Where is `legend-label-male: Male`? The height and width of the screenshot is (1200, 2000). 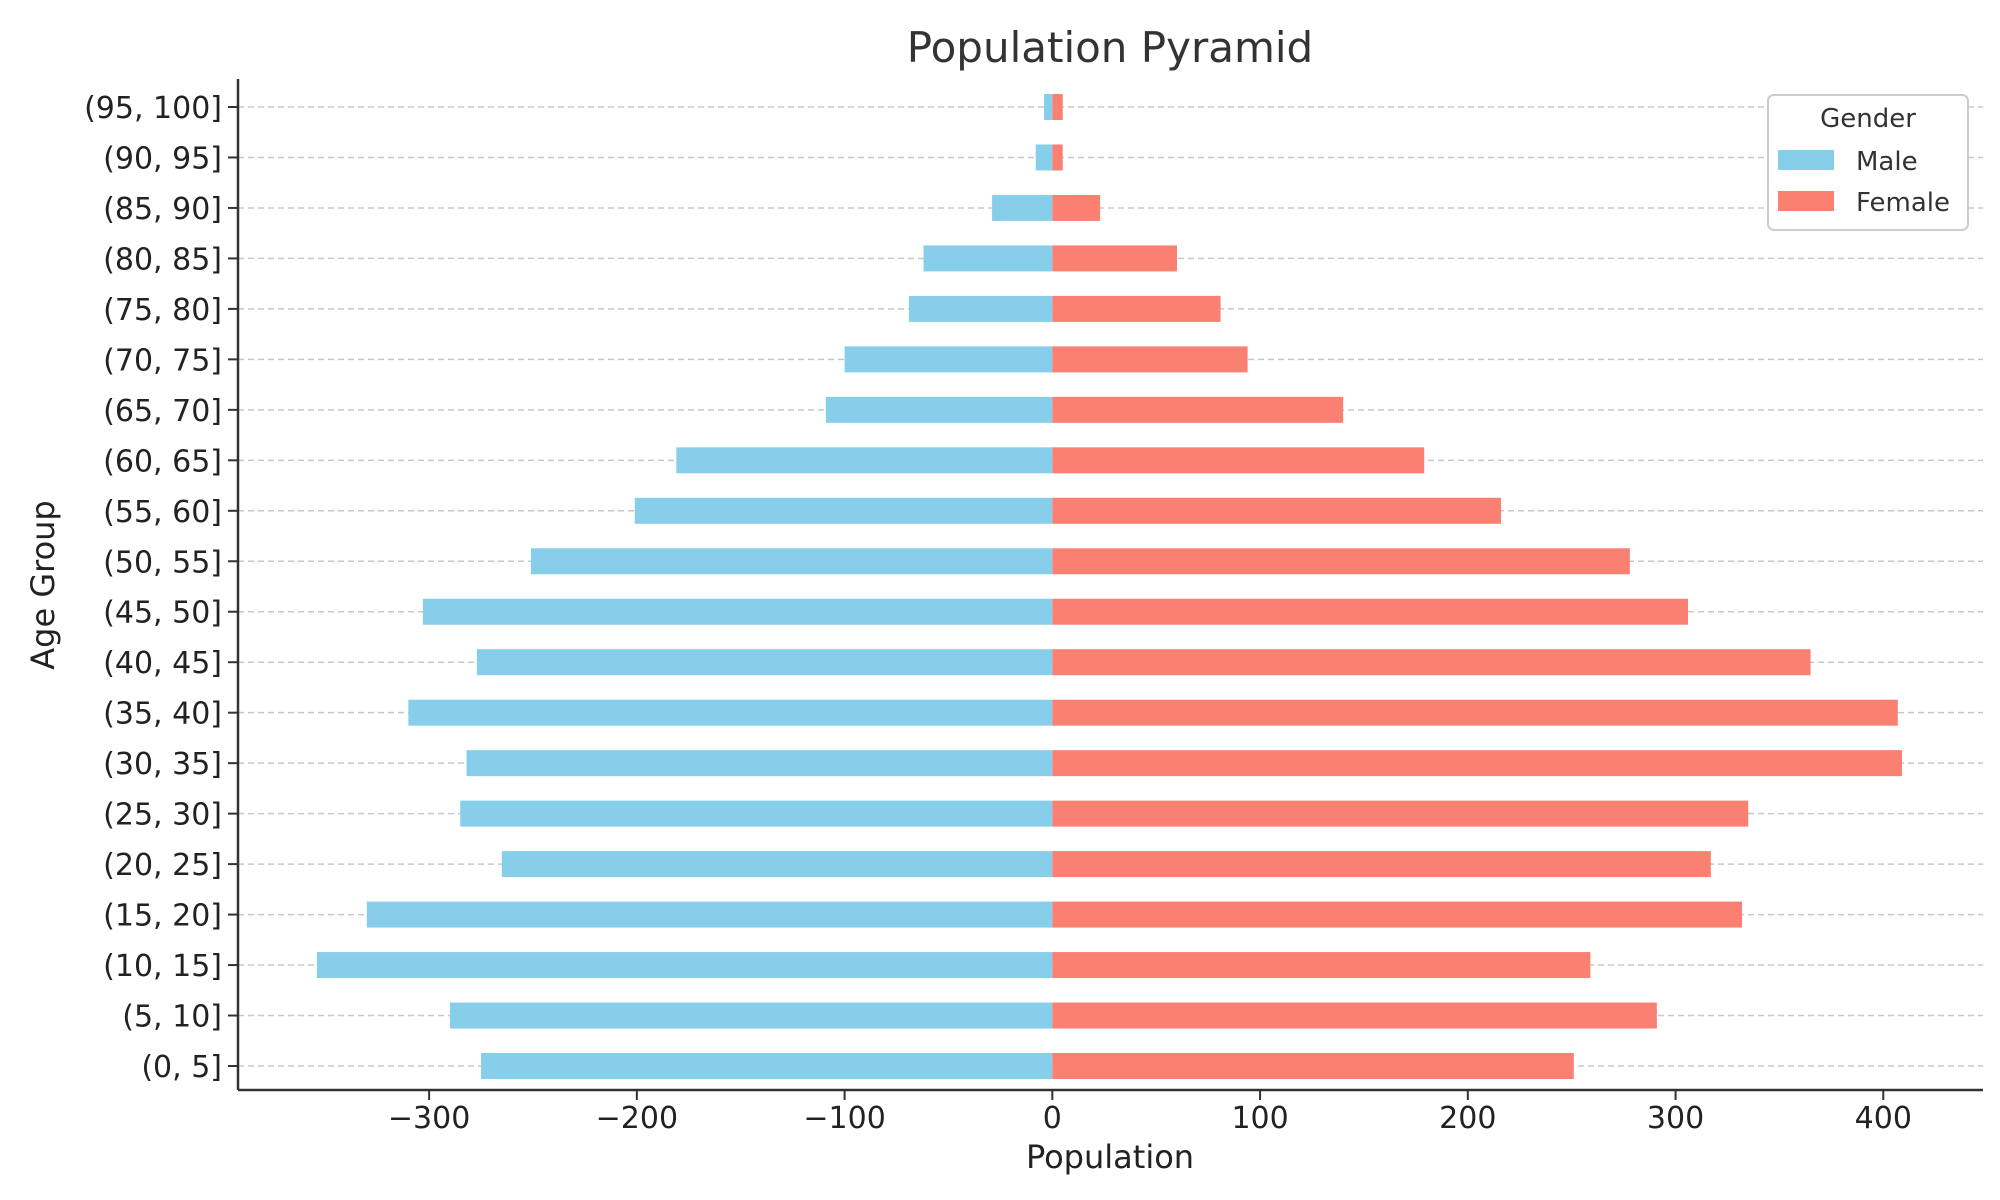 legend-label-male: Male is located at coordinates (1887, 162).